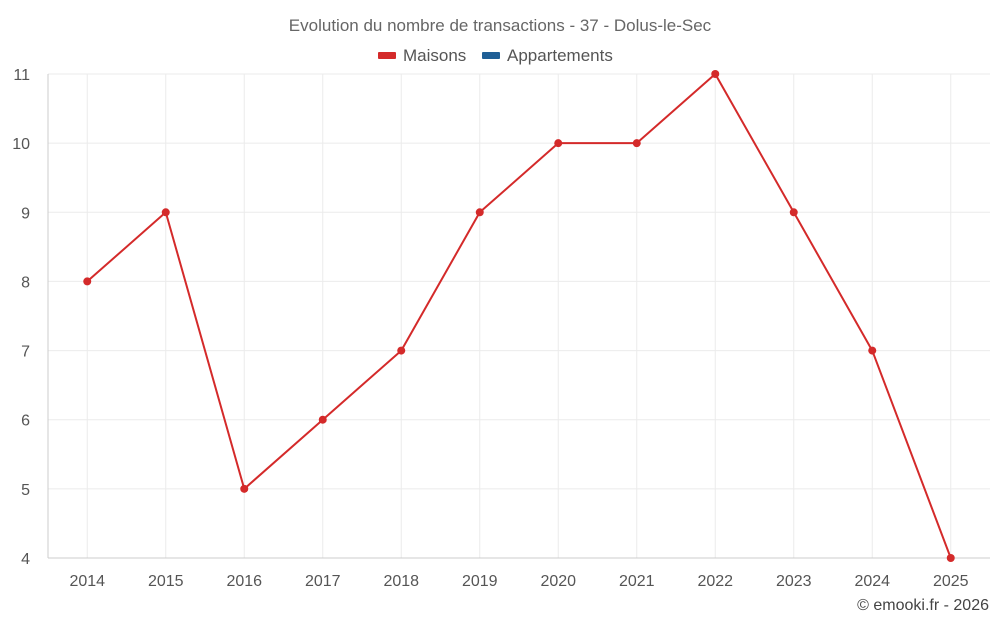 Image resolution: width=1000 pixels, height=625 pixels. What do you see at coordinates (25, 421) in the screenshot?
I see `y-tick-label: 6` at bounding box center [25, 421].